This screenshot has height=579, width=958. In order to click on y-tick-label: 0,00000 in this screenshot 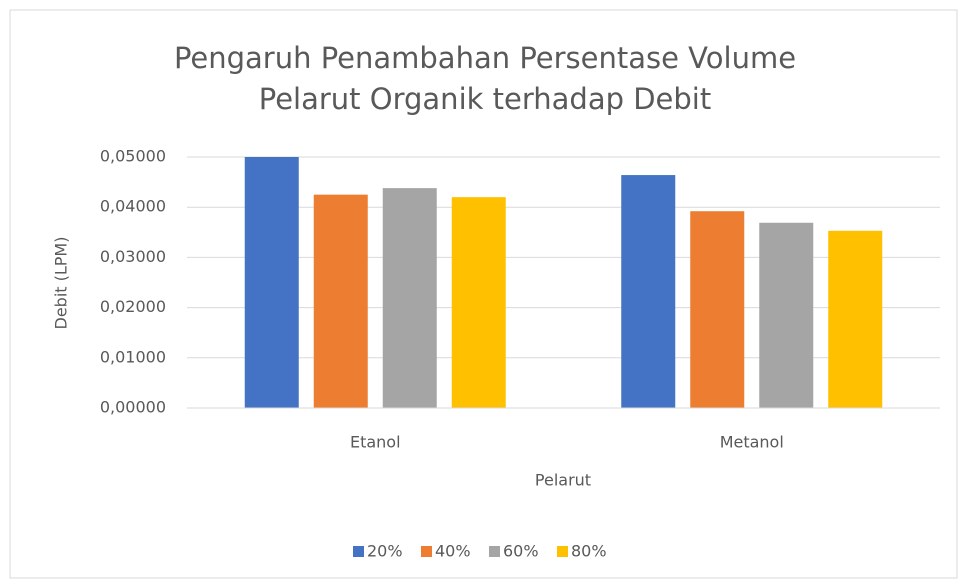, I will do `click(133, 407)`.